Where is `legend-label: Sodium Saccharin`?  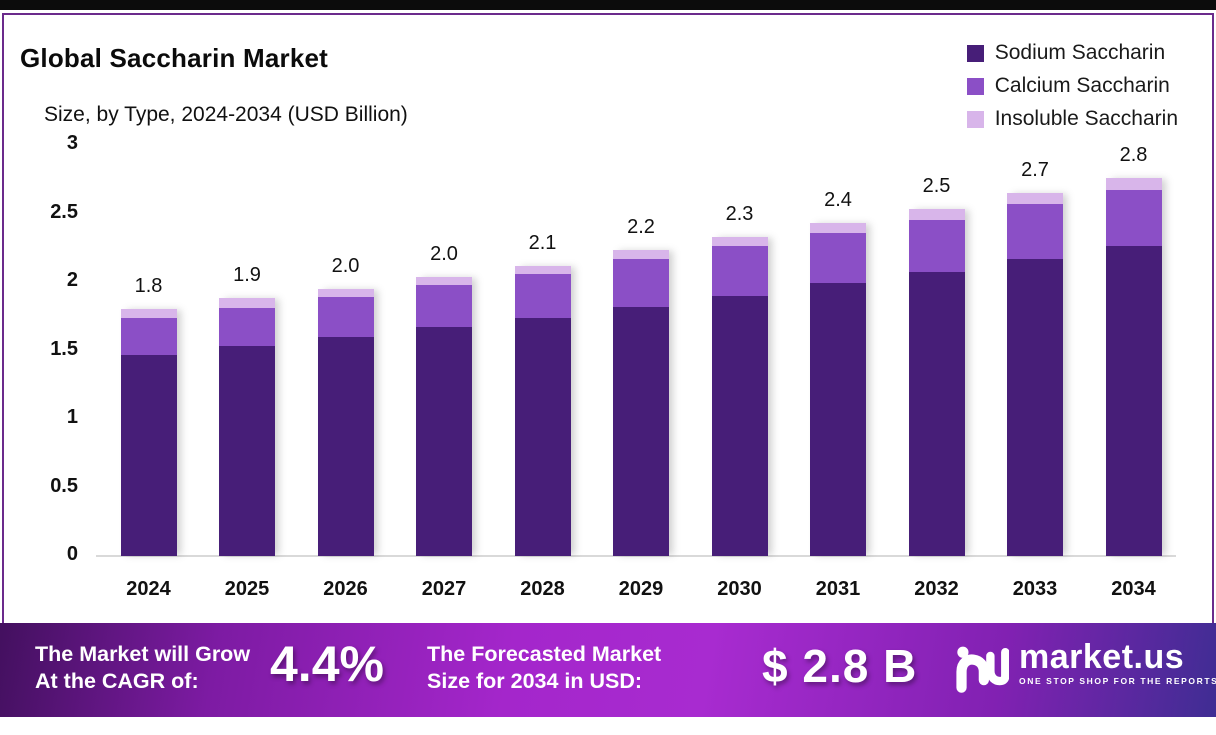
legend-label: Sodium Saccharin is located at coordinates (1080, 52).